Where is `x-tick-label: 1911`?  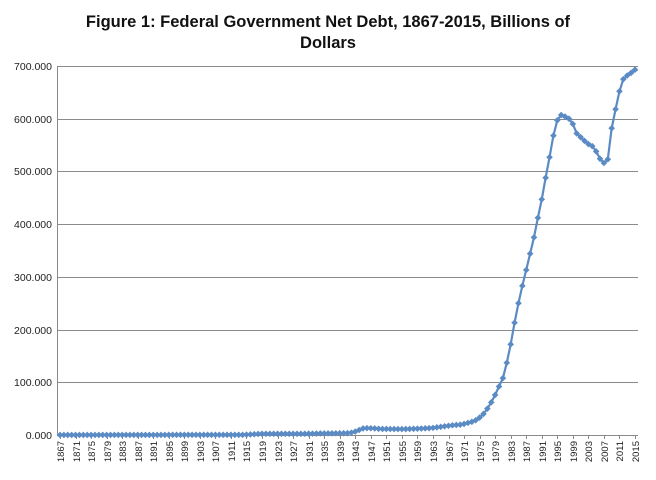 x-tick-label: 1911 is located at coordinates (232, 451).